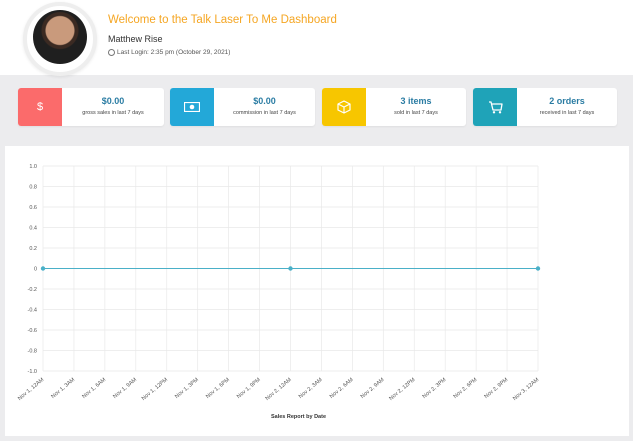 Image resolution: width=633 pixels, height=441 pixels. What do you see at coordinates (94, 388) in the screenshot?
I see `x-tick-label: Nov 1, 6AM` at bounding box center [94, 388].